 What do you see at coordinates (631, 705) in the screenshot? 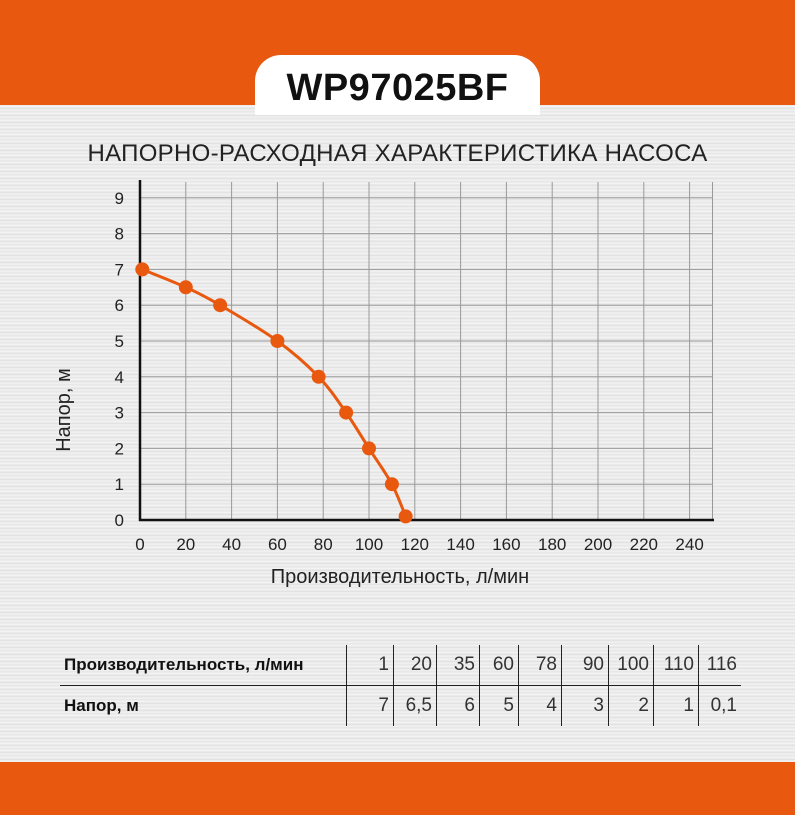
I see `head-cell: 2` at bounding box center [631, 705].